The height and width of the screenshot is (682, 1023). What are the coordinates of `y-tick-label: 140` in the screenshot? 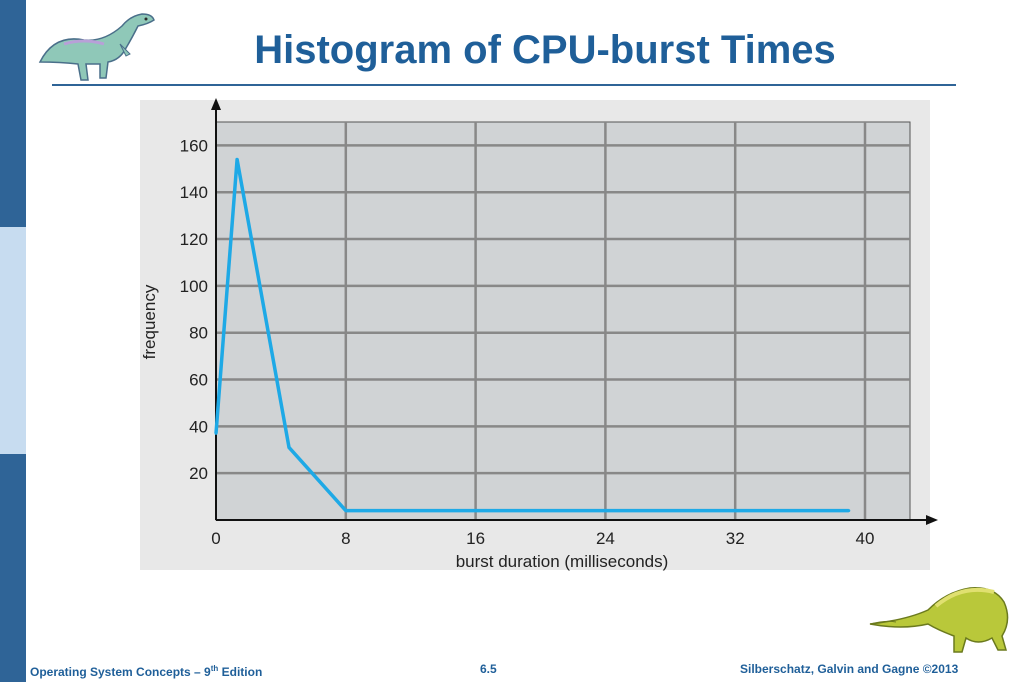 It's located at (194, 192).